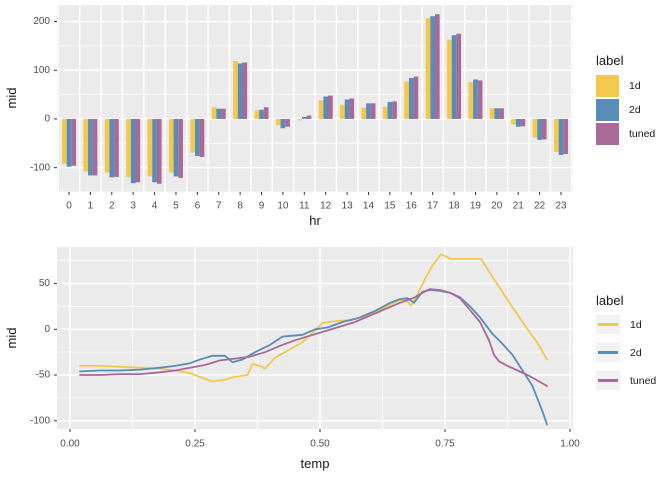  Describe the element at coordinates (176, 206) in the screenshot. I see `x-tick-label: 5` at that location.